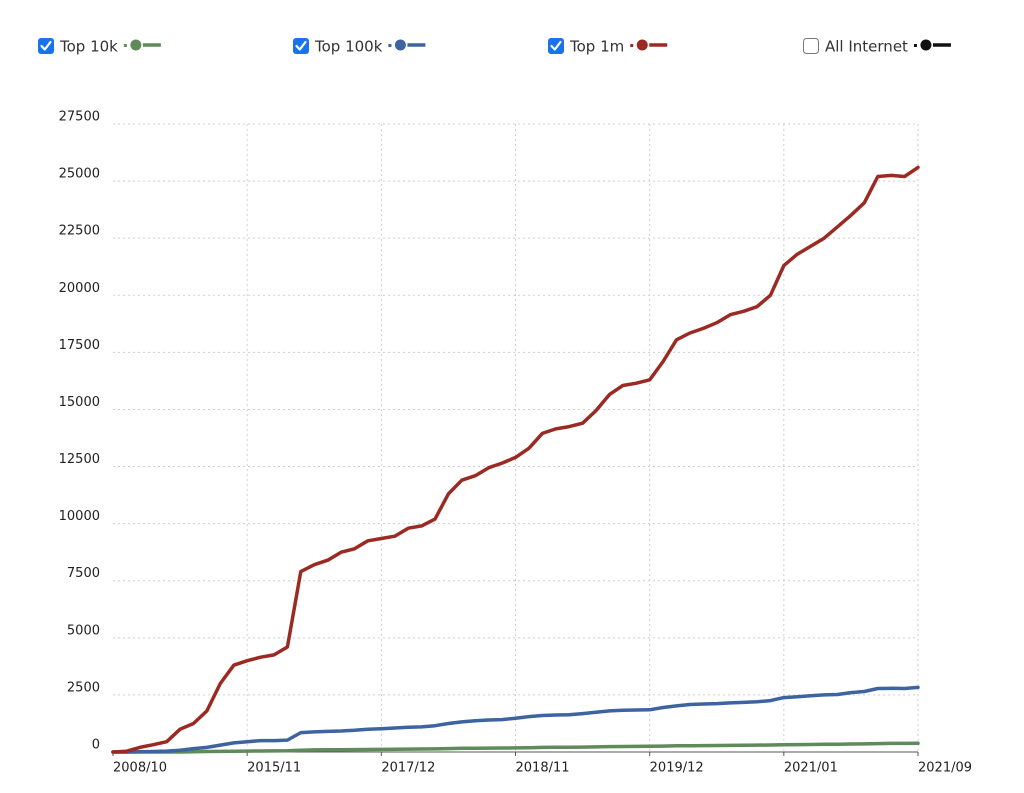 The image size is (1024, 793). Describe the element at coordinates (866, 47) in the screenshot. I see `legend-label: All Internet` at that location.